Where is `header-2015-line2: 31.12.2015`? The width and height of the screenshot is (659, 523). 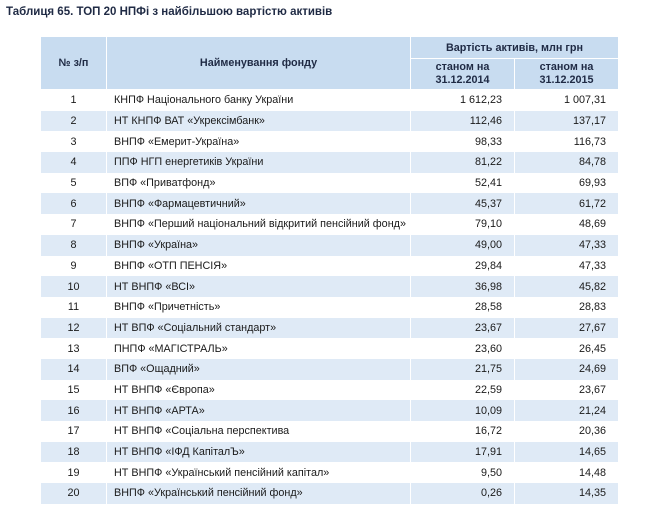
header-2015-line2: 31.12.2015 is located at coordinates (566, 80).